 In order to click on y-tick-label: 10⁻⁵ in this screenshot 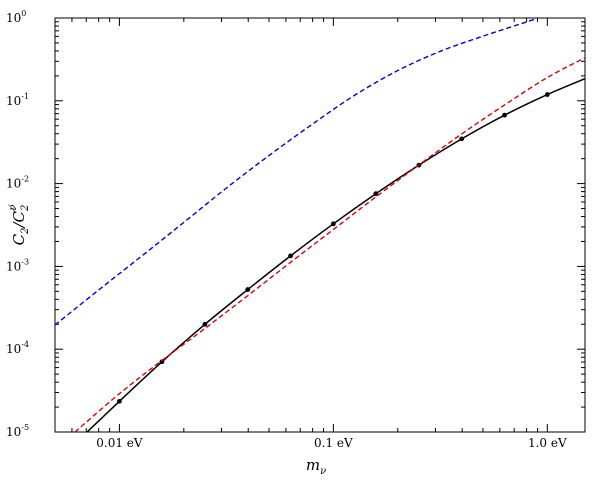, I will do `click(17, 431)`.